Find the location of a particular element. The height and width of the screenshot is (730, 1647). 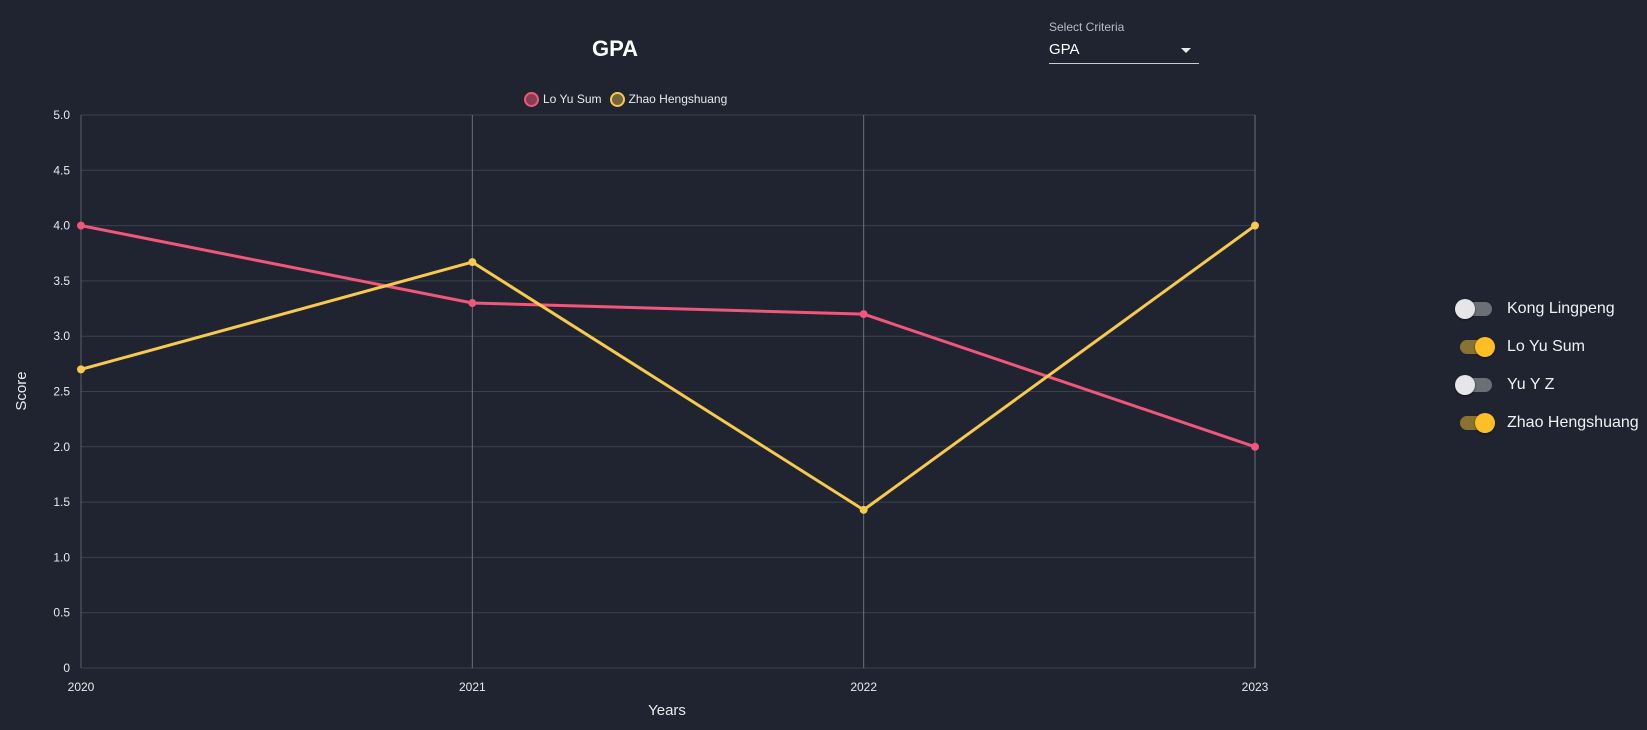

y-tick-label: 2.0 is located at coordinates (61, 447).